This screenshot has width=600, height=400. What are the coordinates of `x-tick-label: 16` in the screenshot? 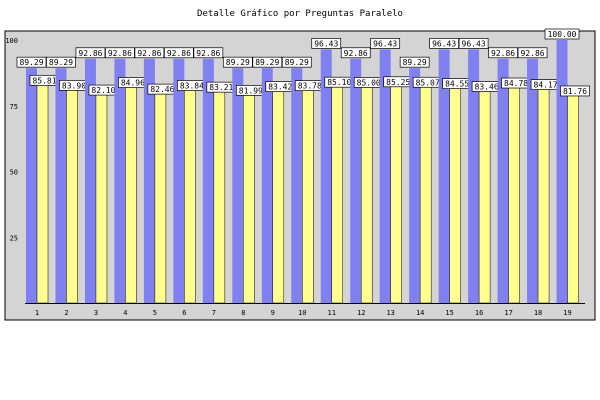 It's located at (479, 313).